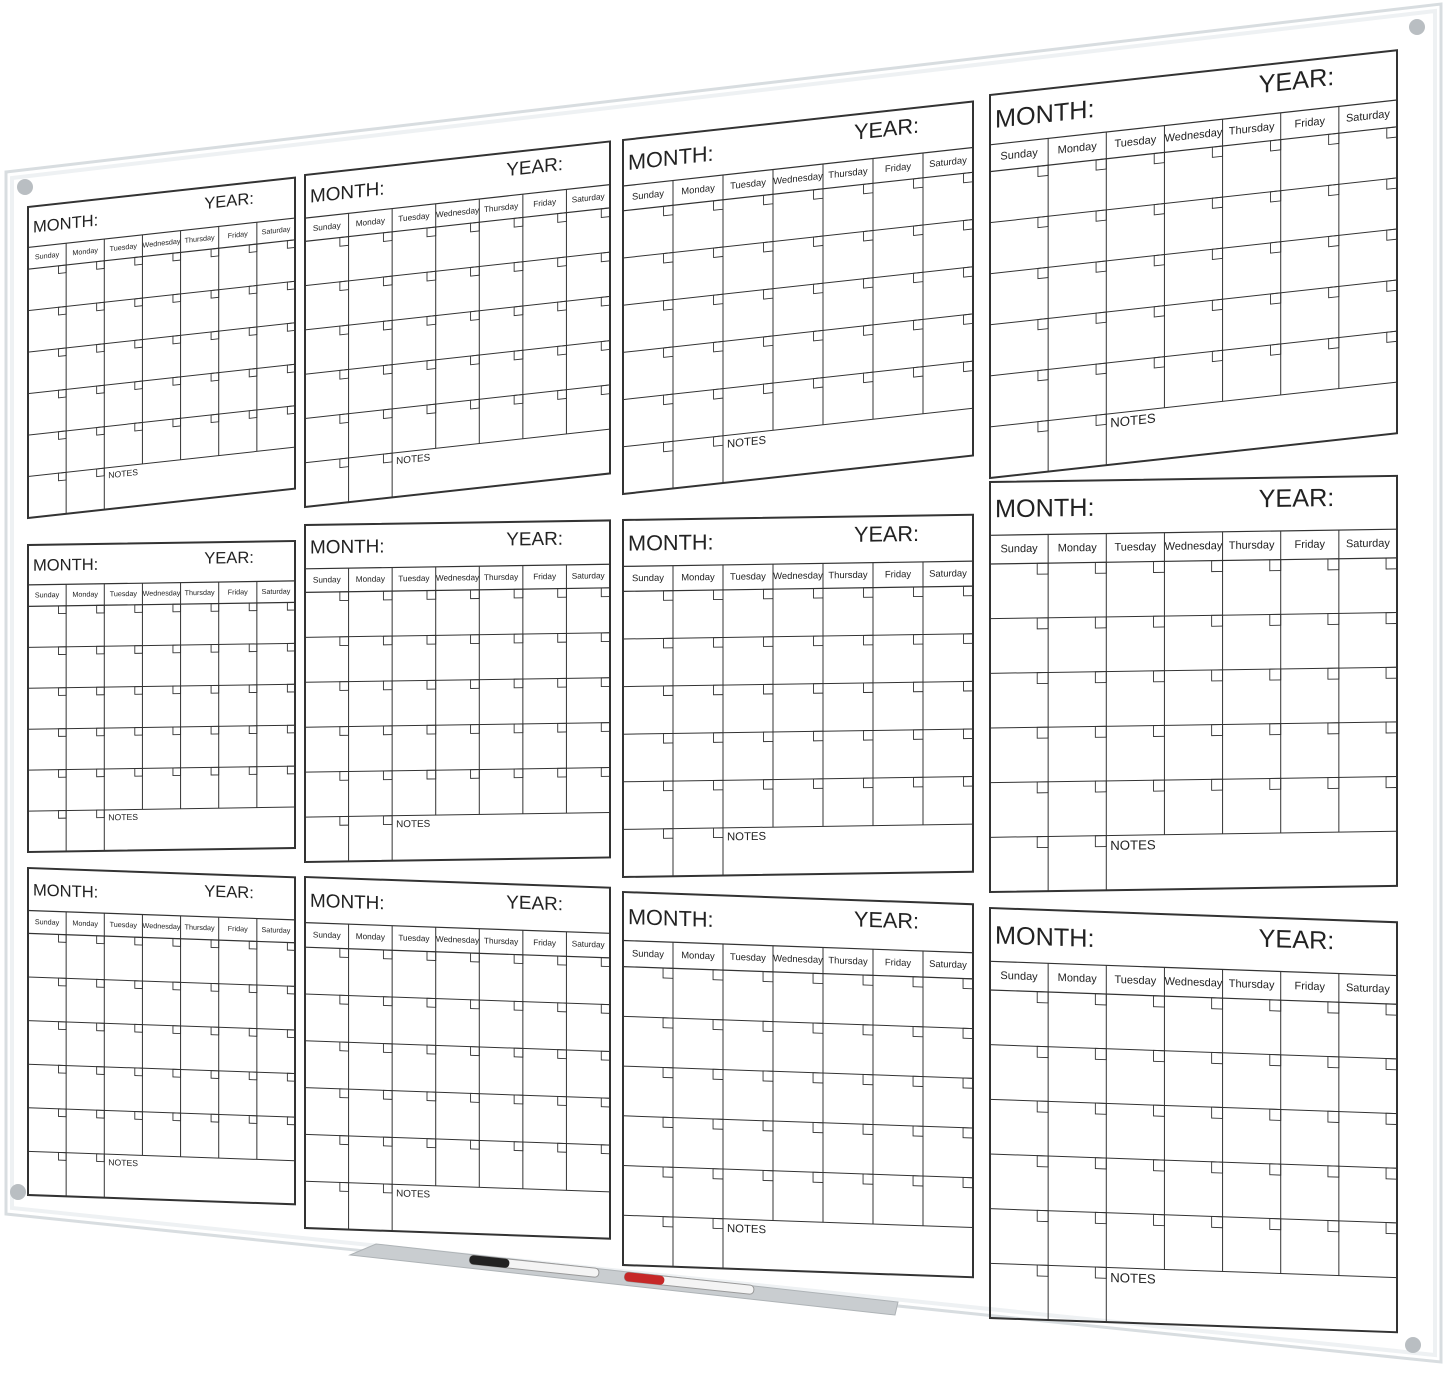 Image resolution: width=1445 pixels, height=1386 pixels. Describe the element at coordinates (1019, 976) in the screenshot. I see `weekday: Sunday` at that location.